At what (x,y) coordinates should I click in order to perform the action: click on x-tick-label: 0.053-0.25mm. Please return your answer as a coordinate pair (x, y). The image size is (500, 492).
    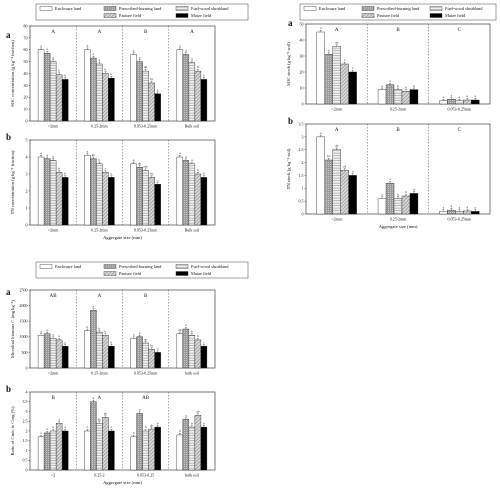
    Looking at the image, I should click on (146, 126).